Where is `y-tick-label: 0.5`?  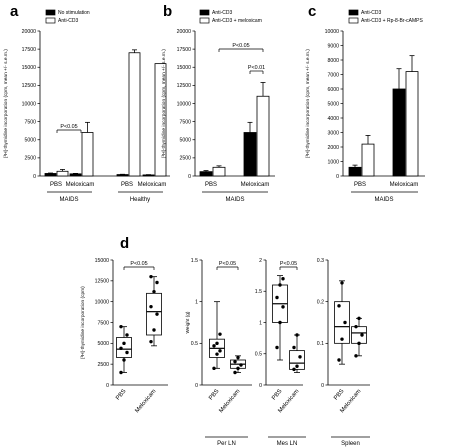
y-tick-label: 0.5 is located at coordinates (258, 355).